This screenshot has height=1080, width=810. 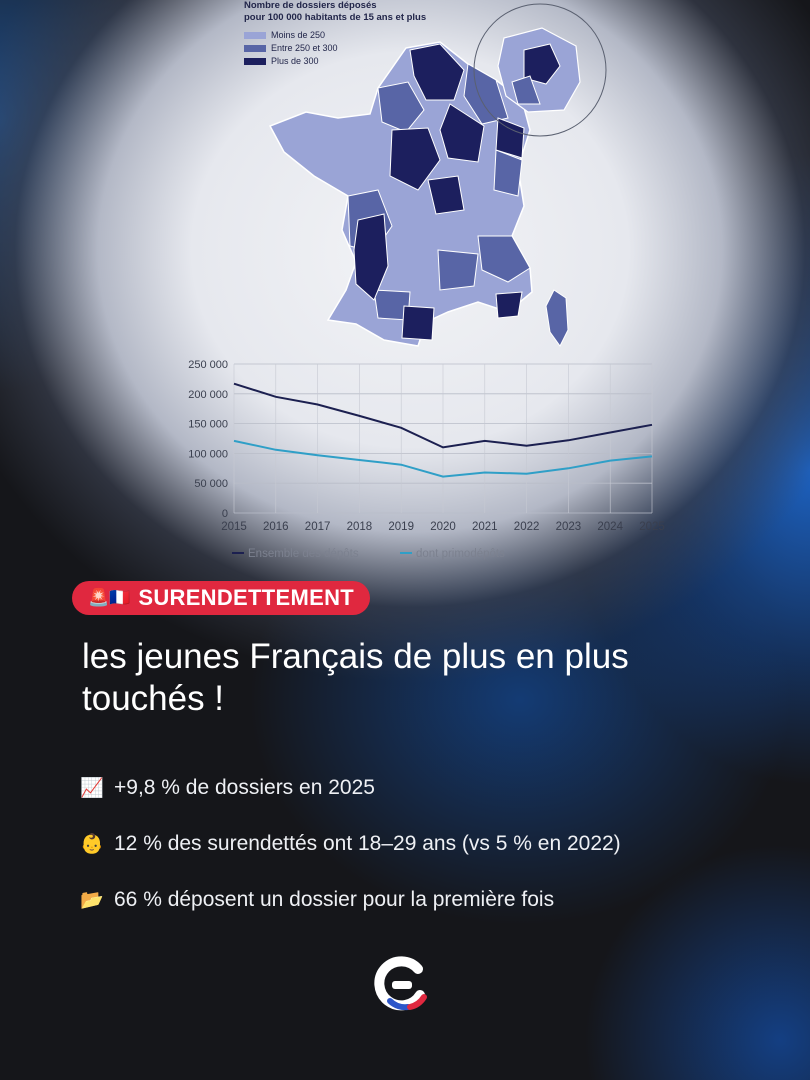 I want to click on map-legend-entry-low: Moins de 250, so click(x=374, y=35).